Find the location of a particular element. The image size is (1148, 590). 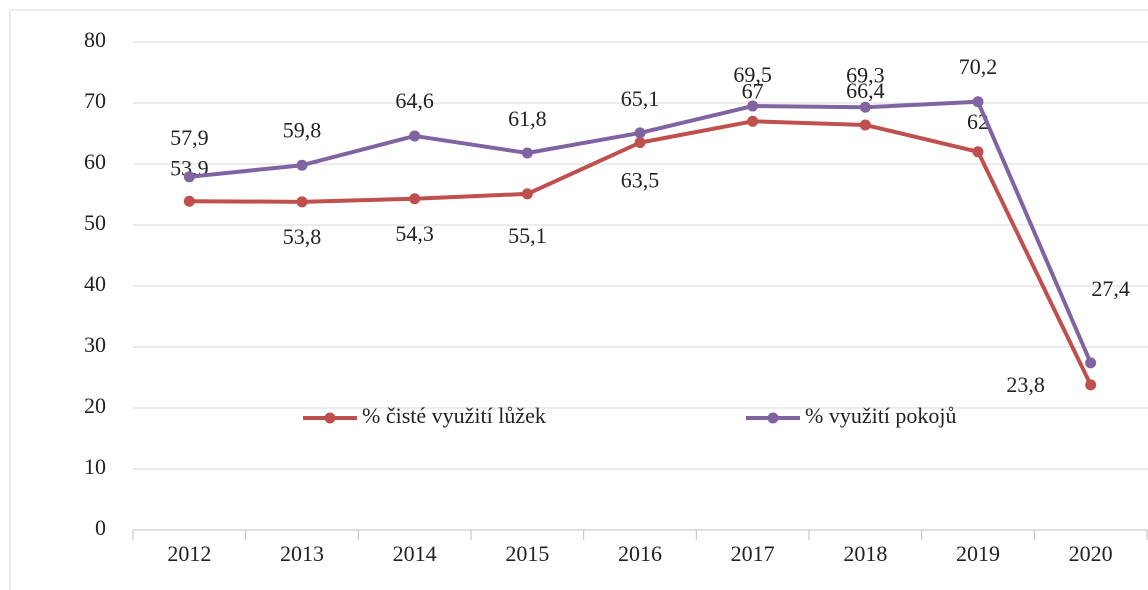

data-label: 23,8 is located at coordinates (1025, 384).